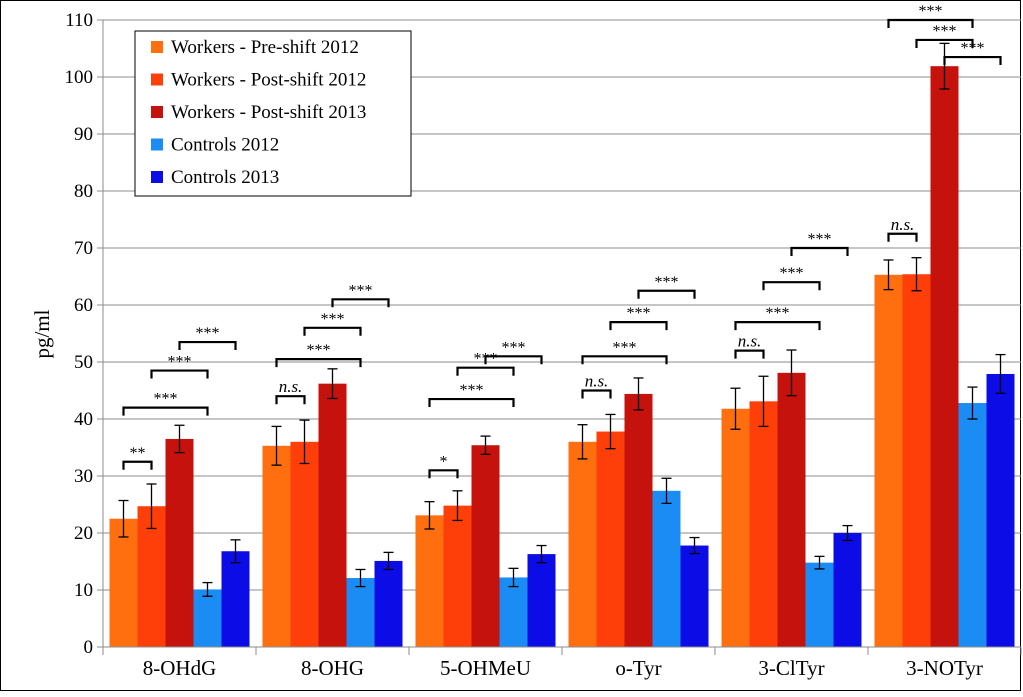 The image size is (1023, 697). Describe the element at coordinates (791, 668) in the screenshot. I see `x-tick-label: 3-ClTyr` at that location.